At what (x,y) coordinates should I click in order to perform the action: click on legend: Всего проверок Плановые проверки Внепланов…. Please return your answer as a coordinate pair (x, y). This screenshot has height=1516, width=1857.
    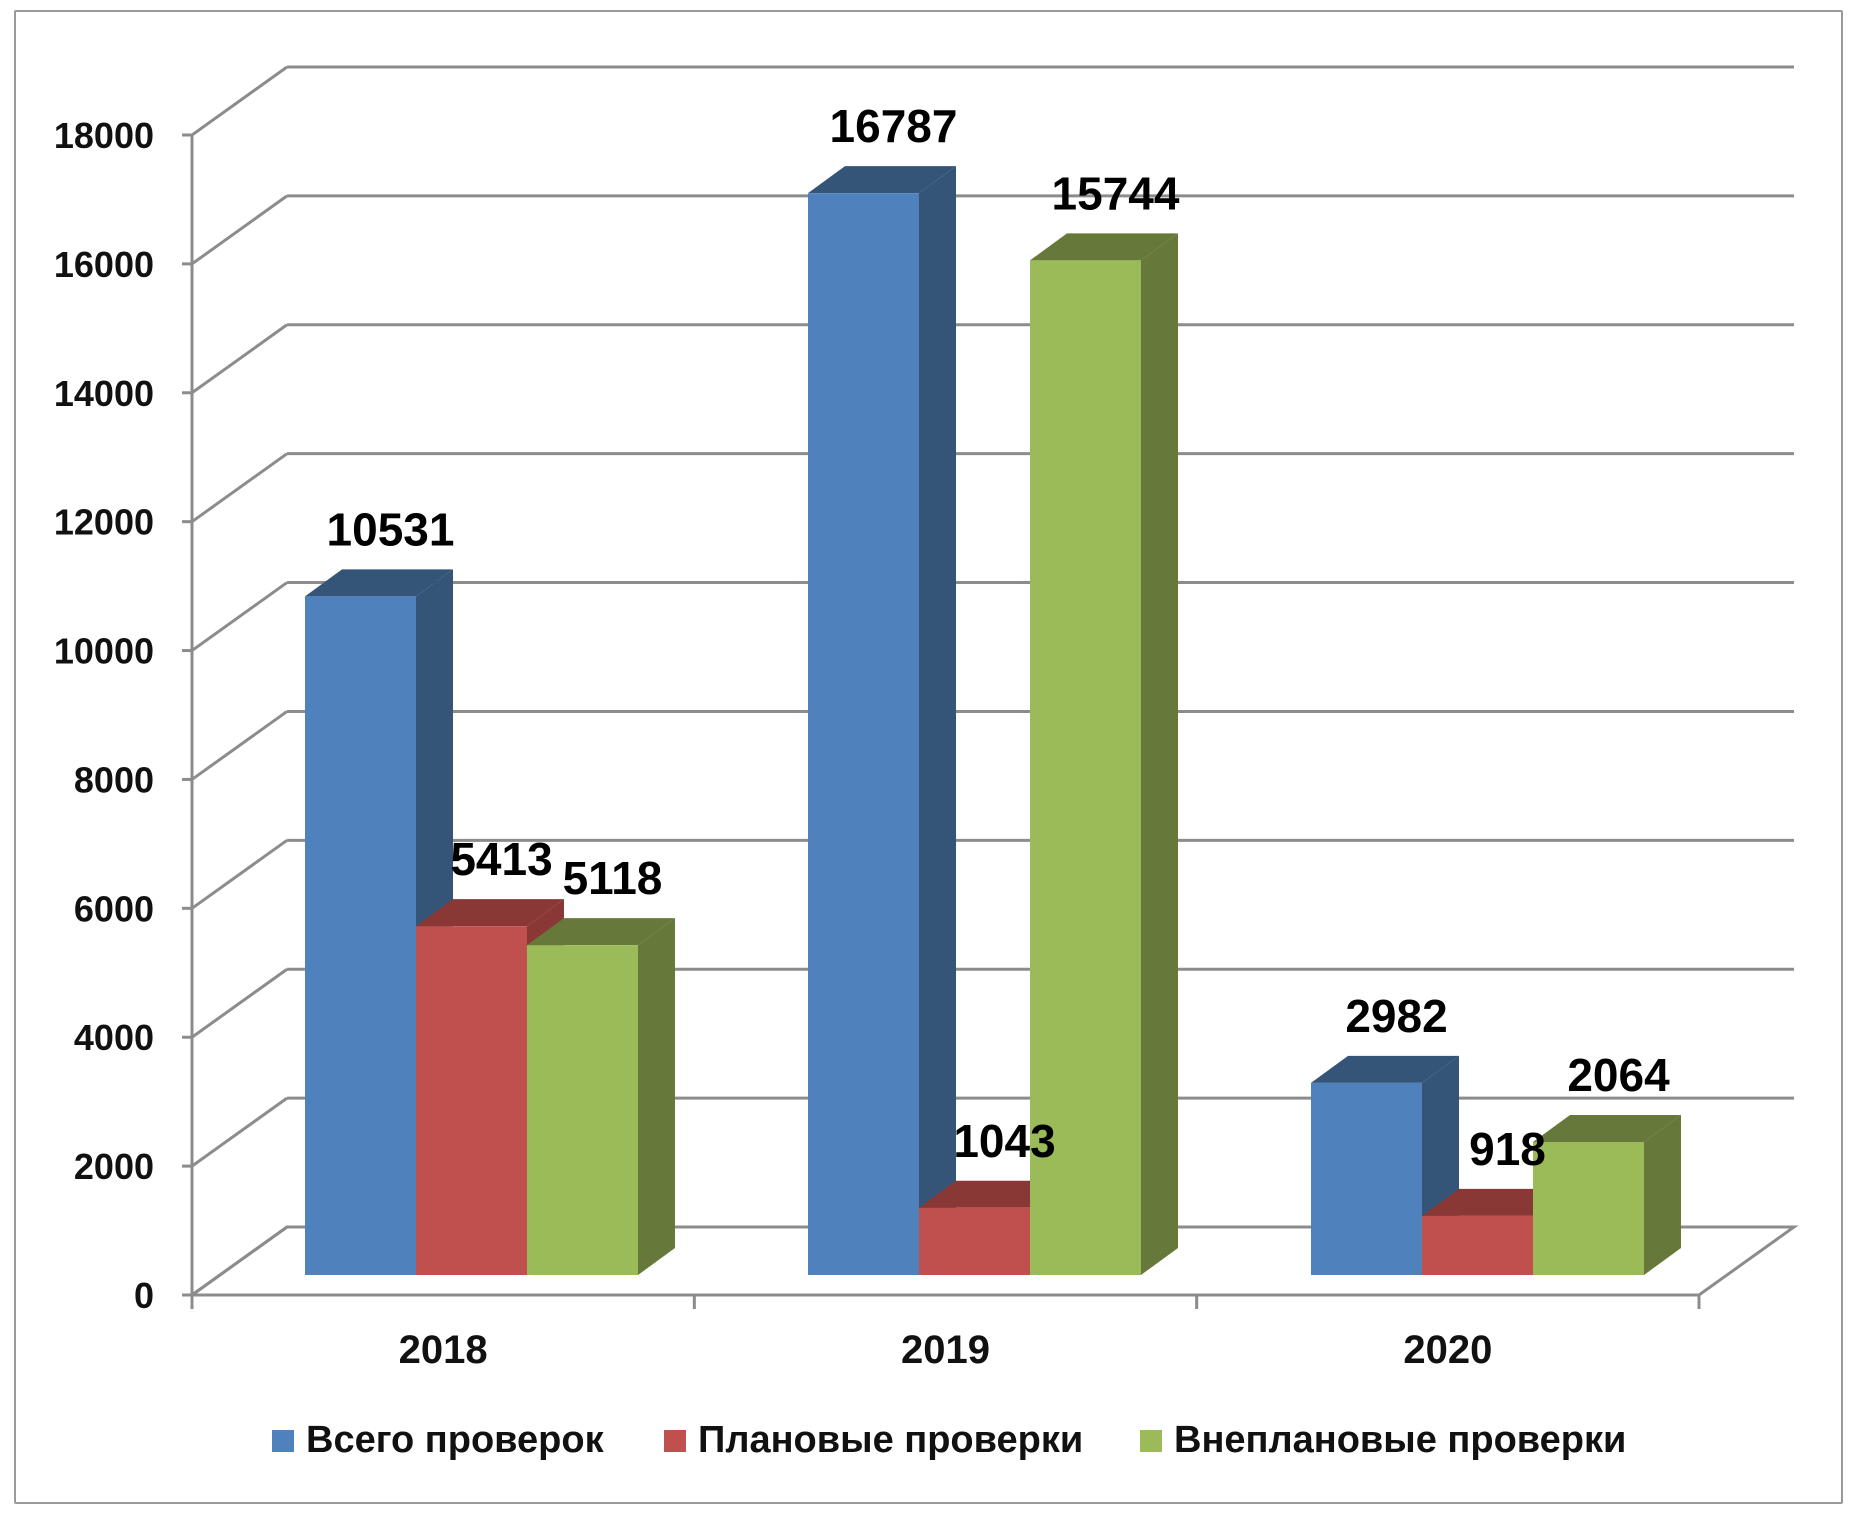
    Looking at the image, I should click on (949, 1440).